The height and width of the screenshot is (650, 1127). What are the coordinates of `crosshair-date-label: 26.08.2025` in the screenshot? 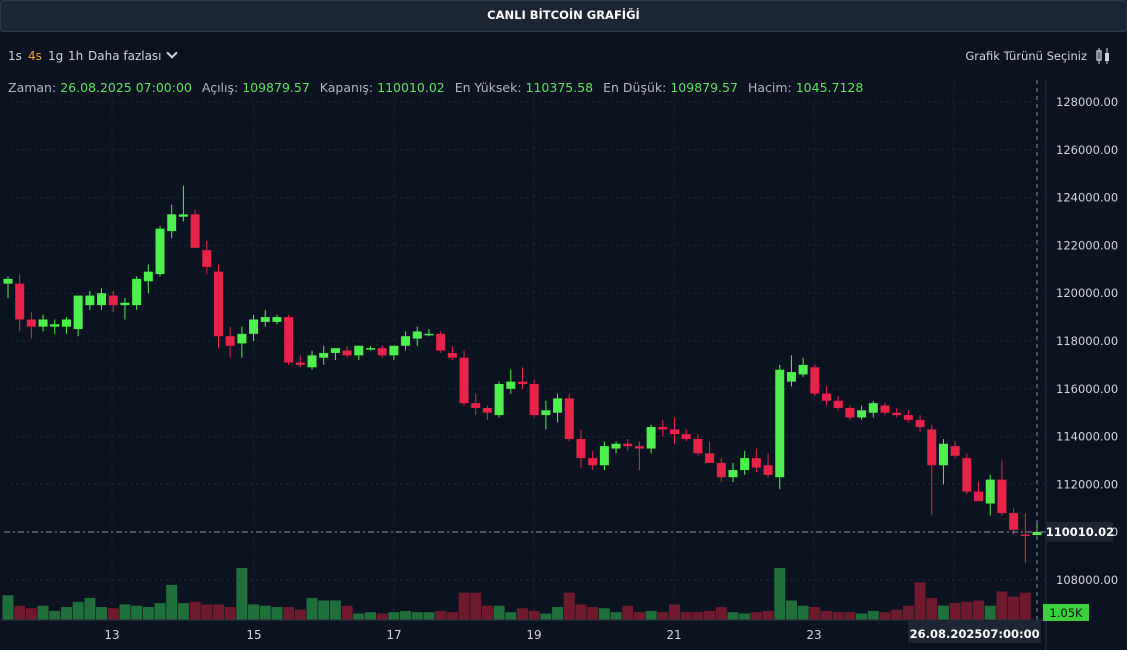 It's located at (946, 634).